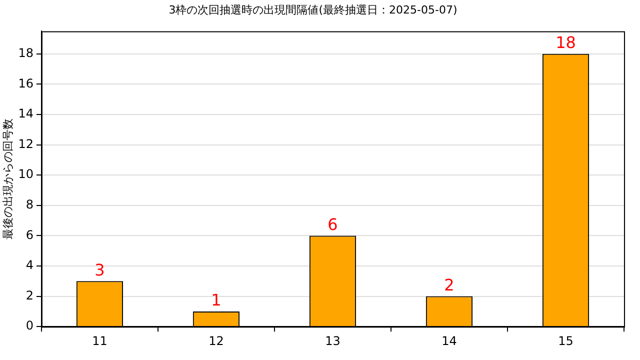 Image resolution: width=640 pixels, height=360 pixels. Describe the element at coordinates (26, 53) in the screenshot. I see `y-tick-label: 18` at that location.